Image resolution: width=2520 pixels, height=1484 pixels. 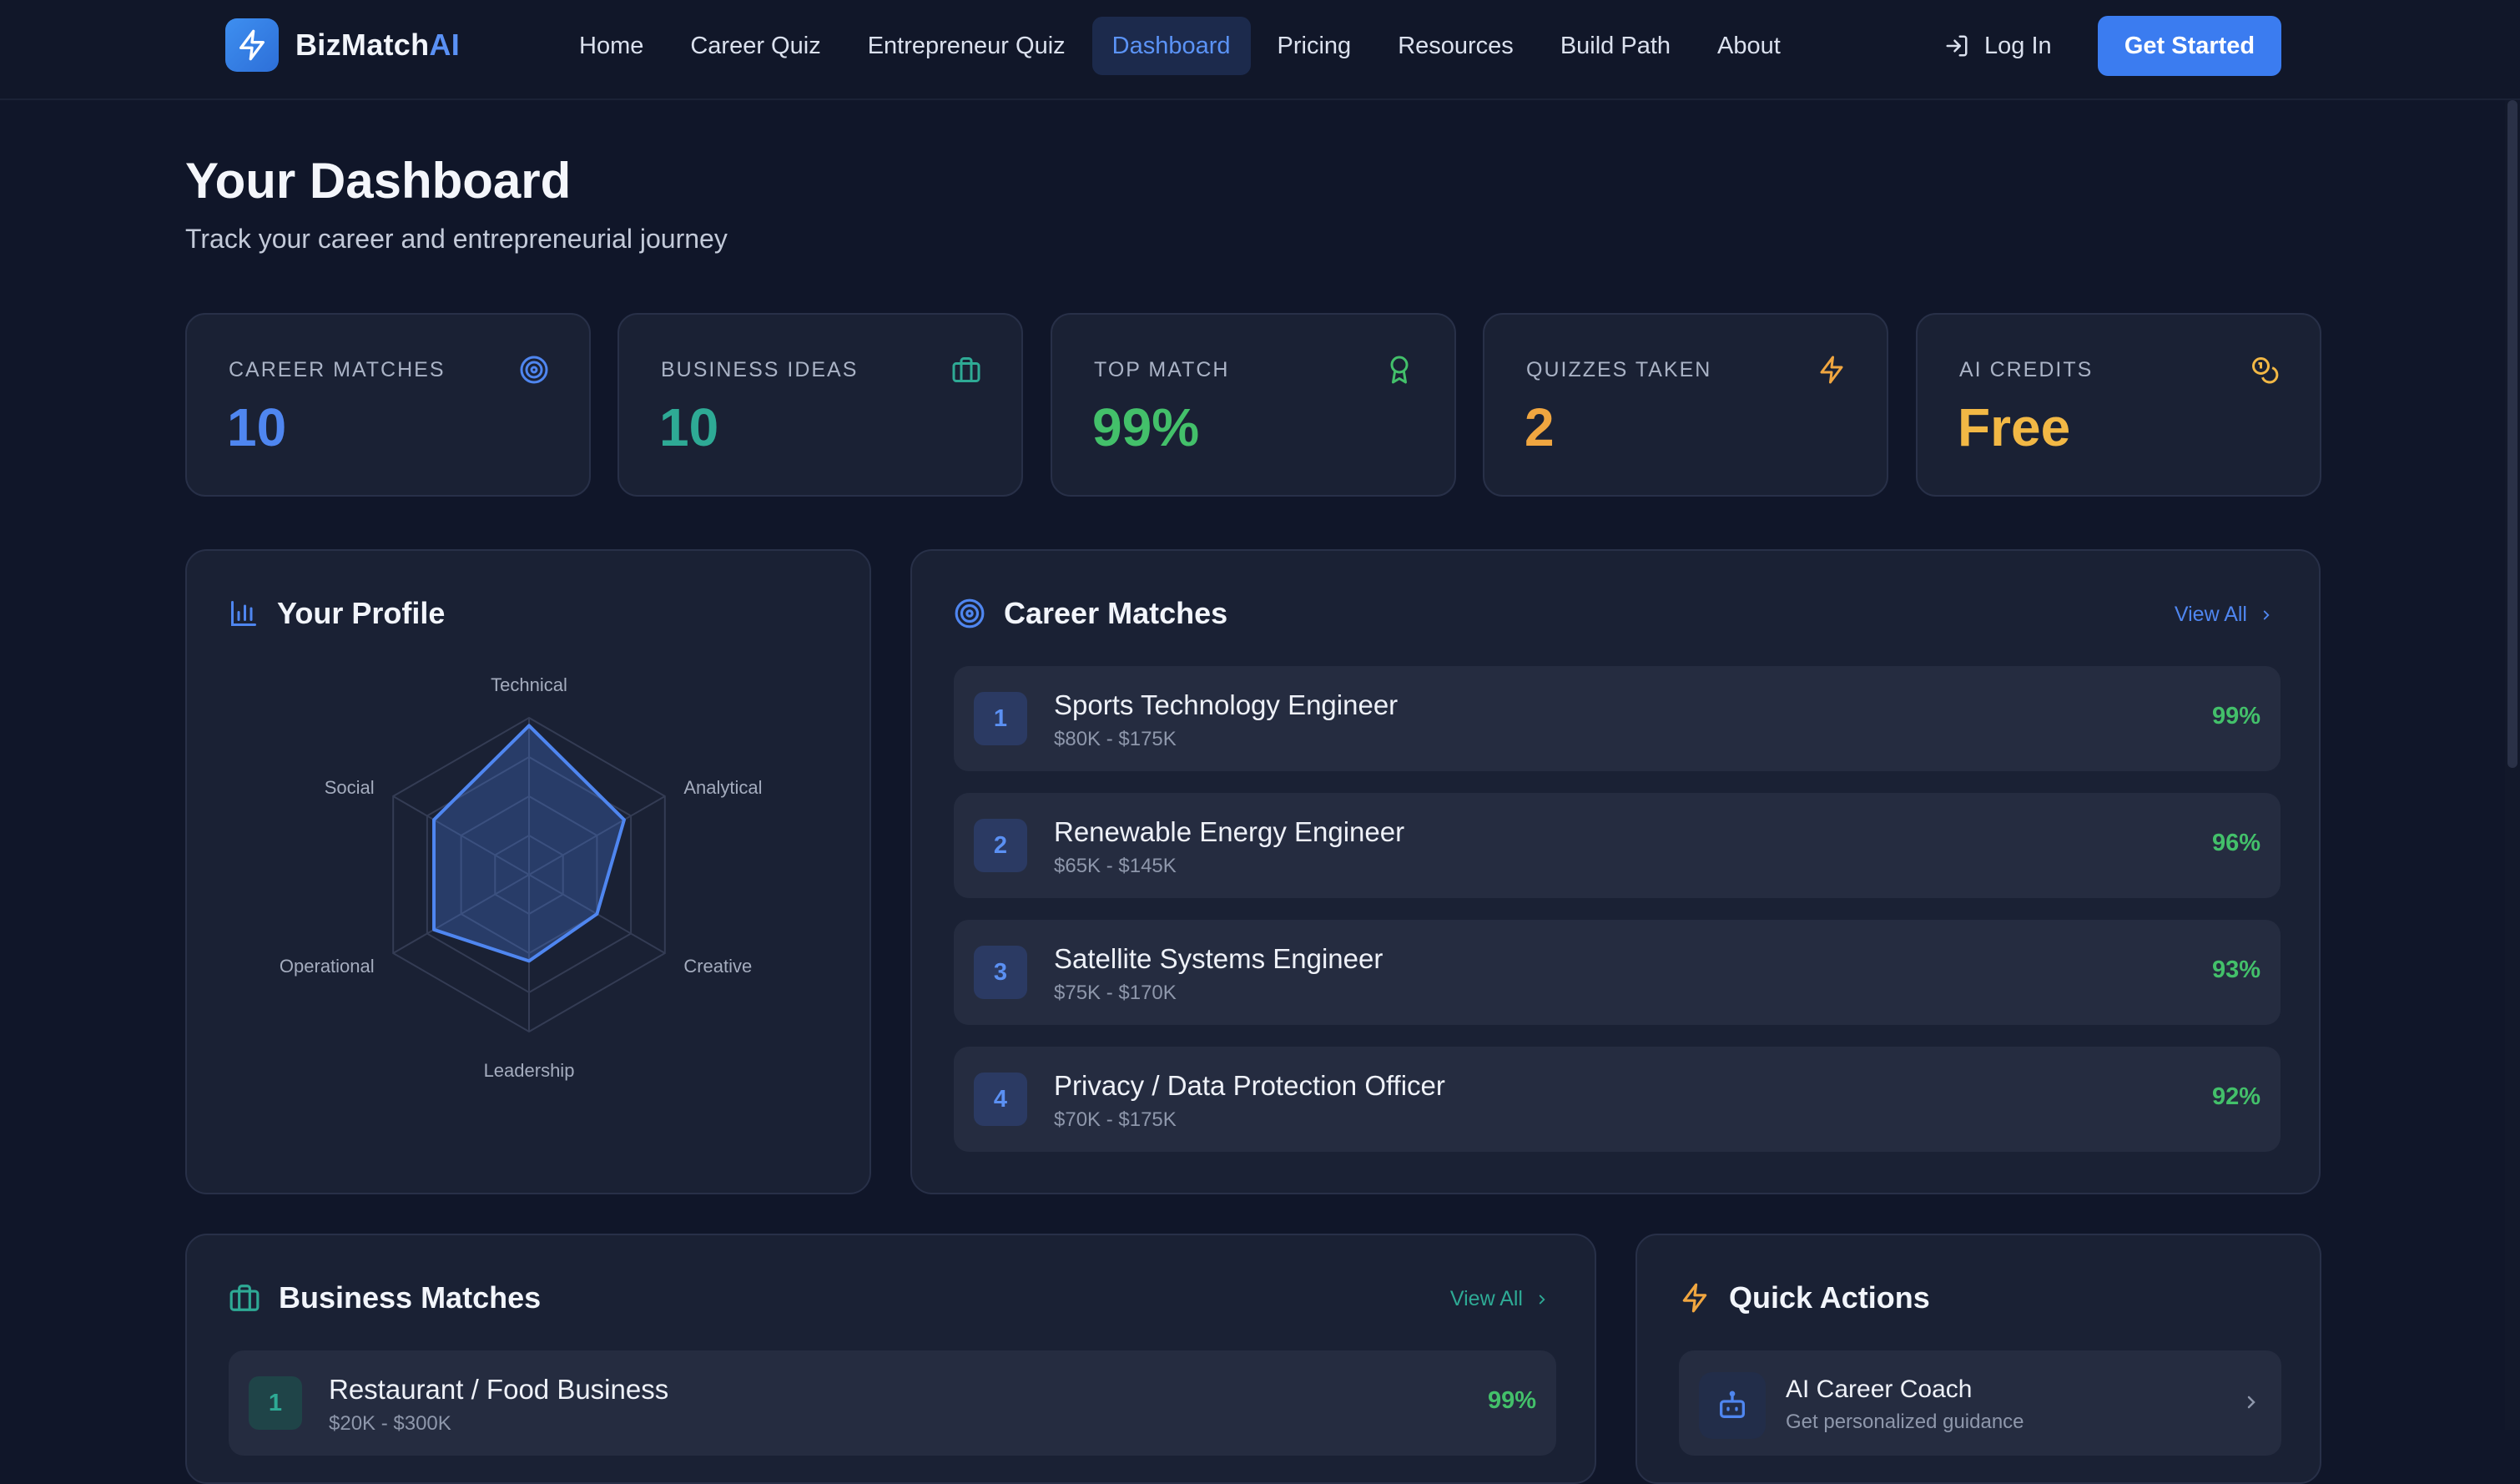 I want to click on career-view-all-link: View All, so click(x=2224, y=615).